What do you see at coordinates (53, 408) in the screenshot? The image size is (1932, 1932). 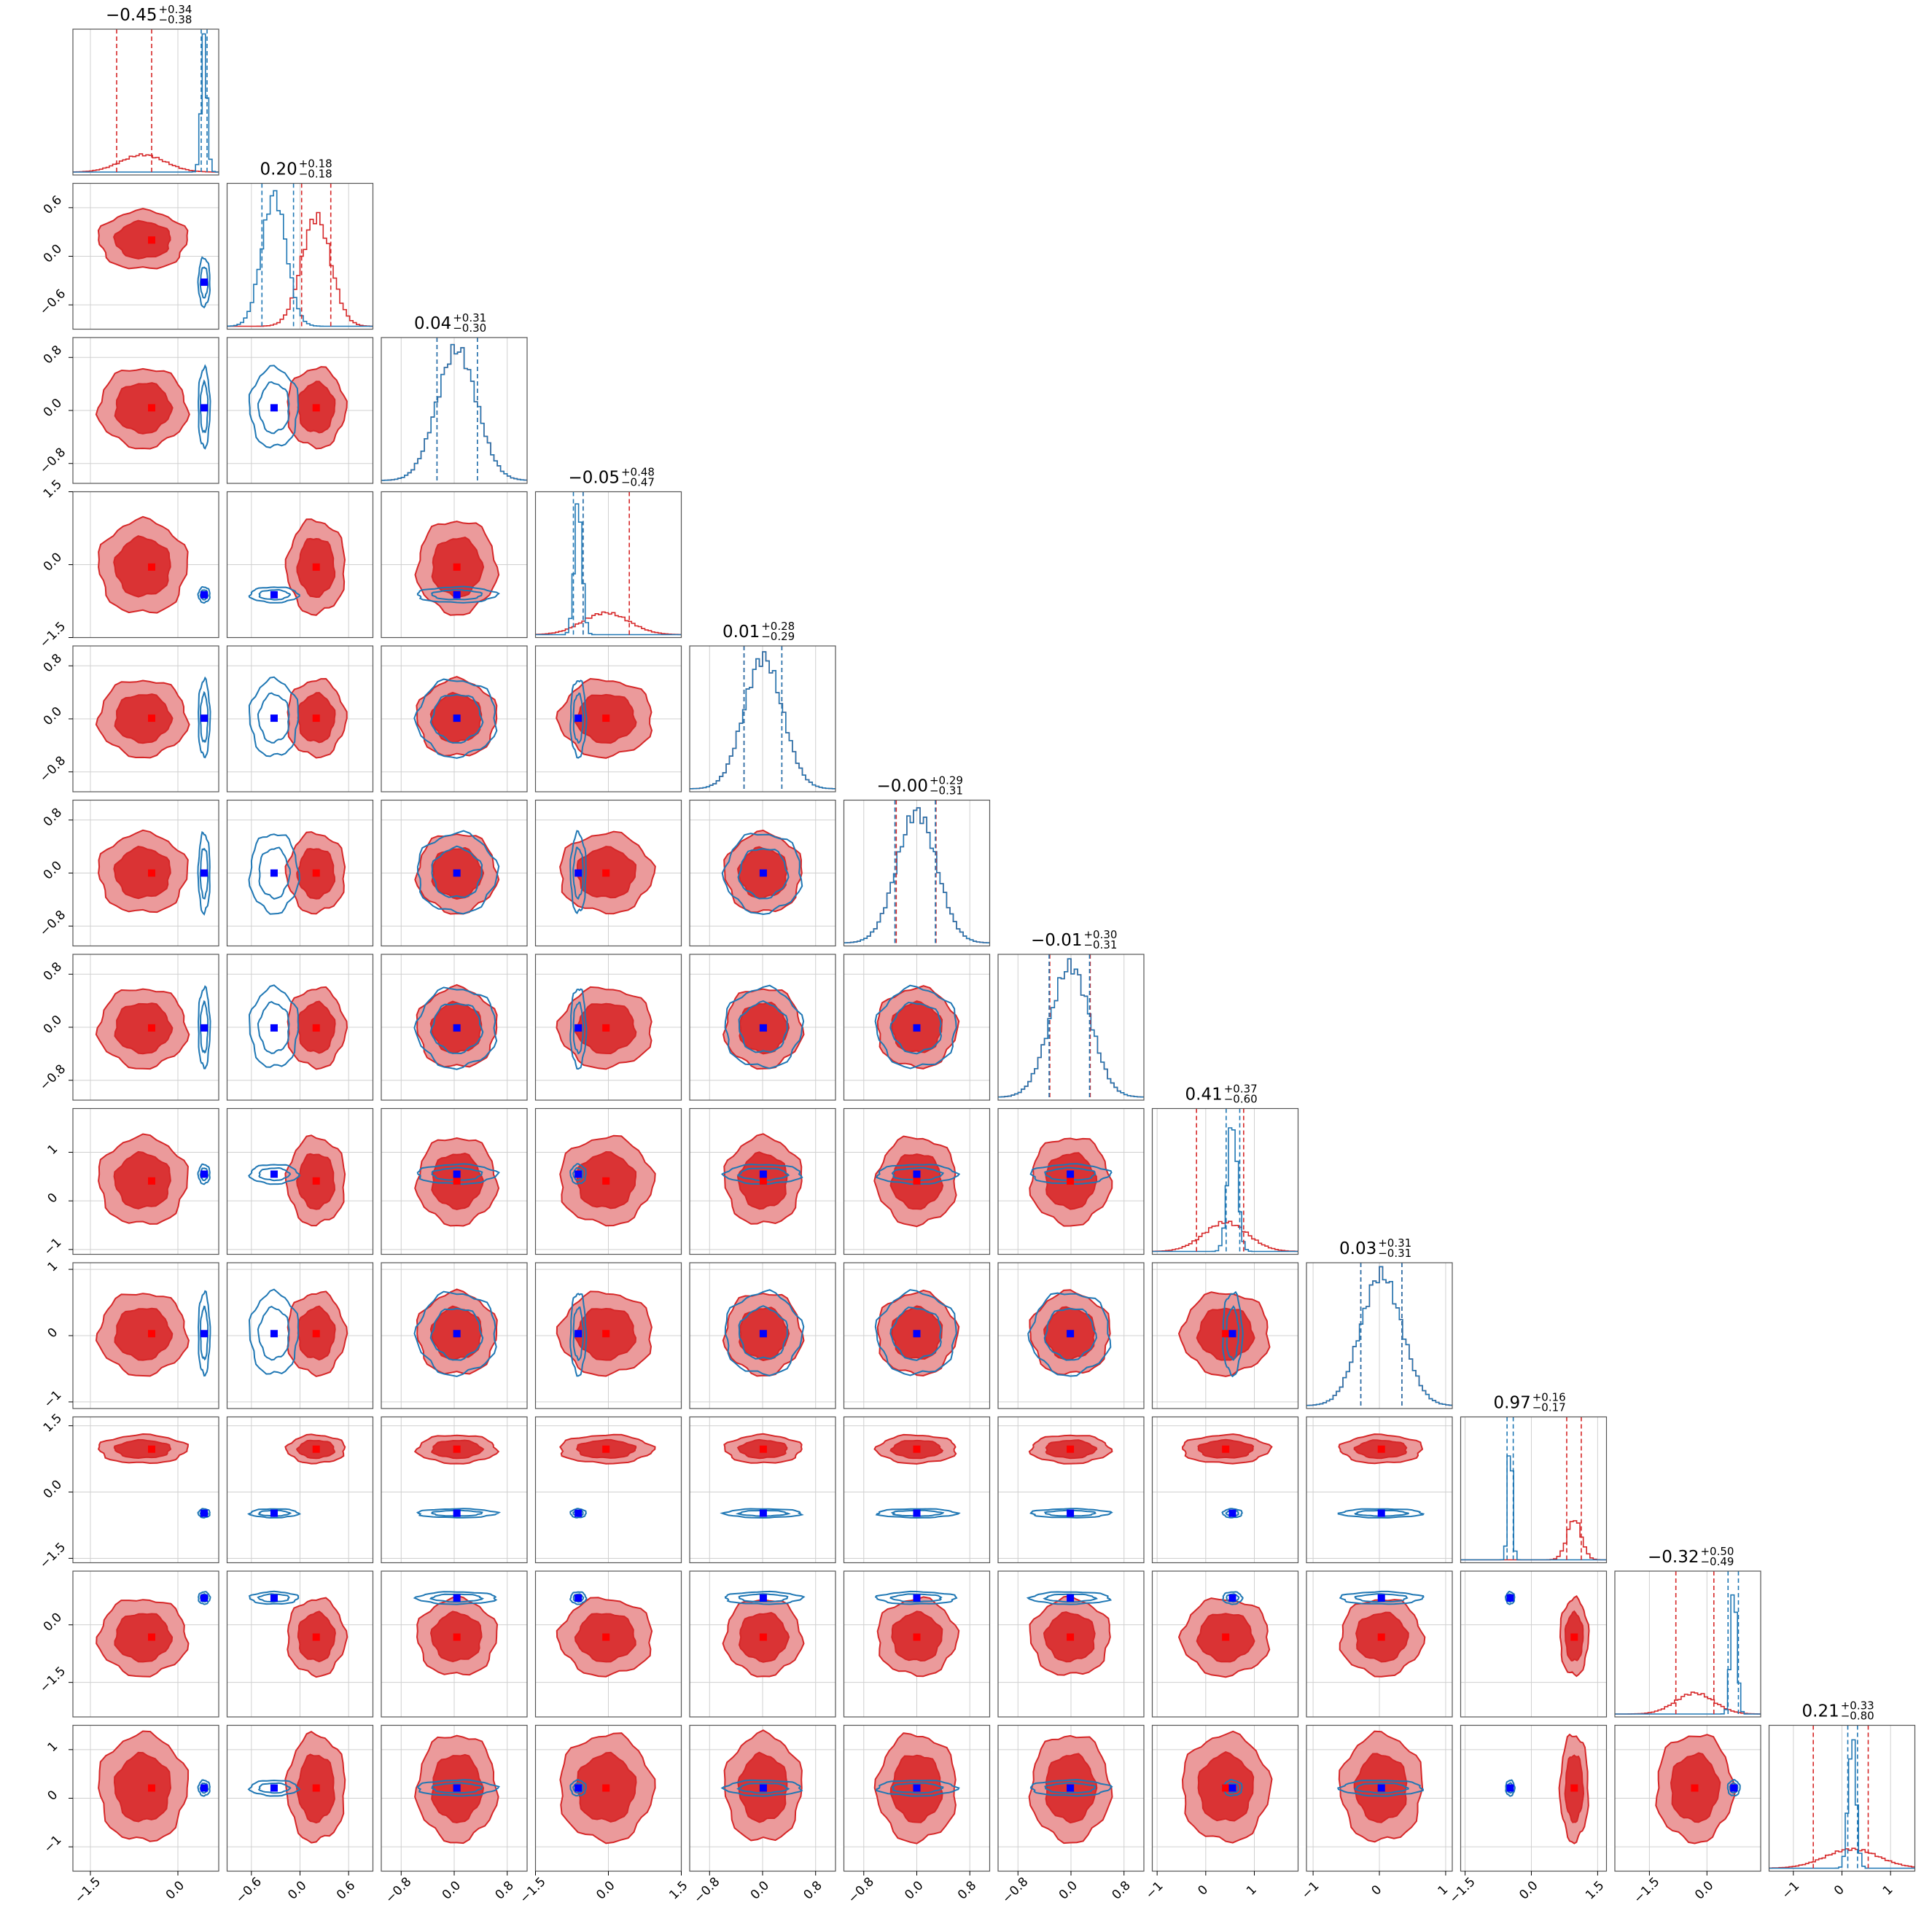 I see `y-tick-label: 0.0` at bounding box center [53, 408].